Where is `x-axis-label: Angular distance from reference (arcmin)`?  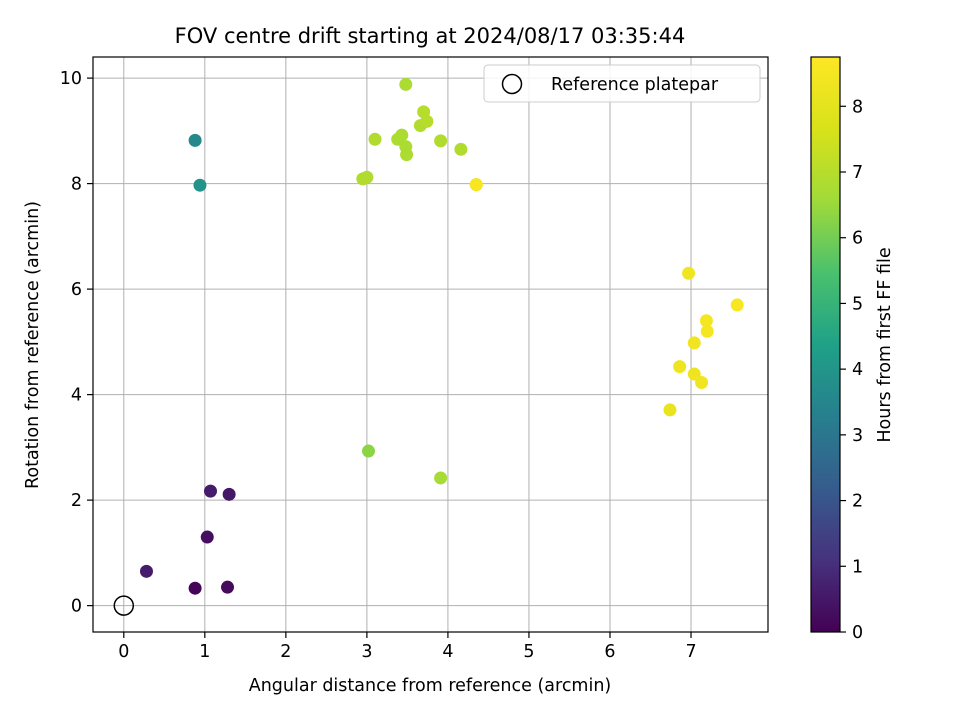 x-axis-label: Angular distance from reference (arcmin) is located at coordinates (430, 686).